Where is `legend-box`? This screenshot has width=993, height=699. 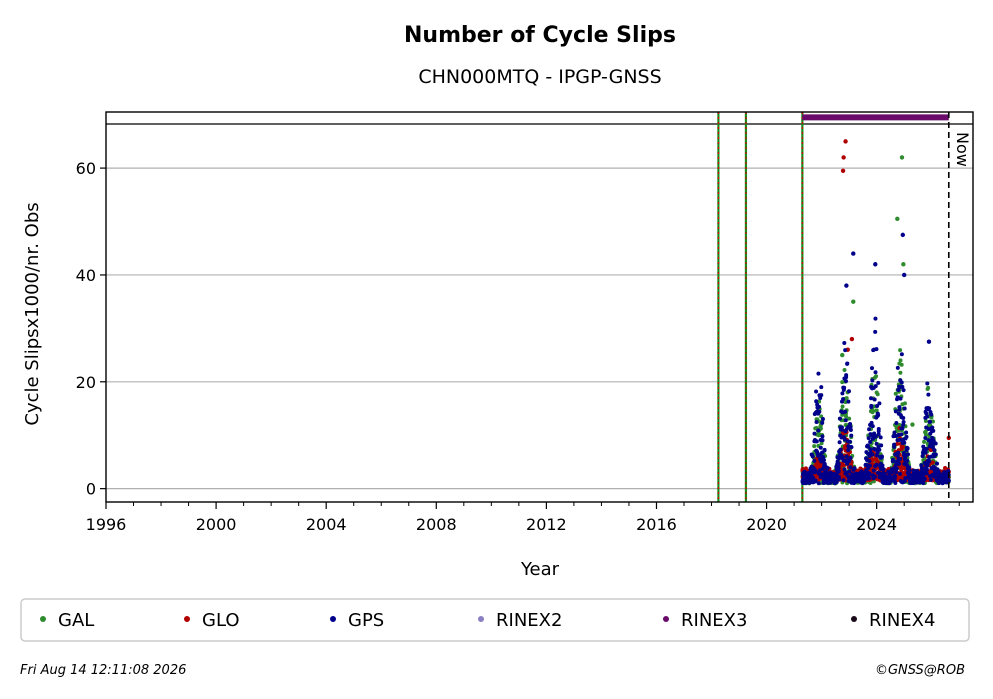
legend-box is located at coordinates (495, 620).